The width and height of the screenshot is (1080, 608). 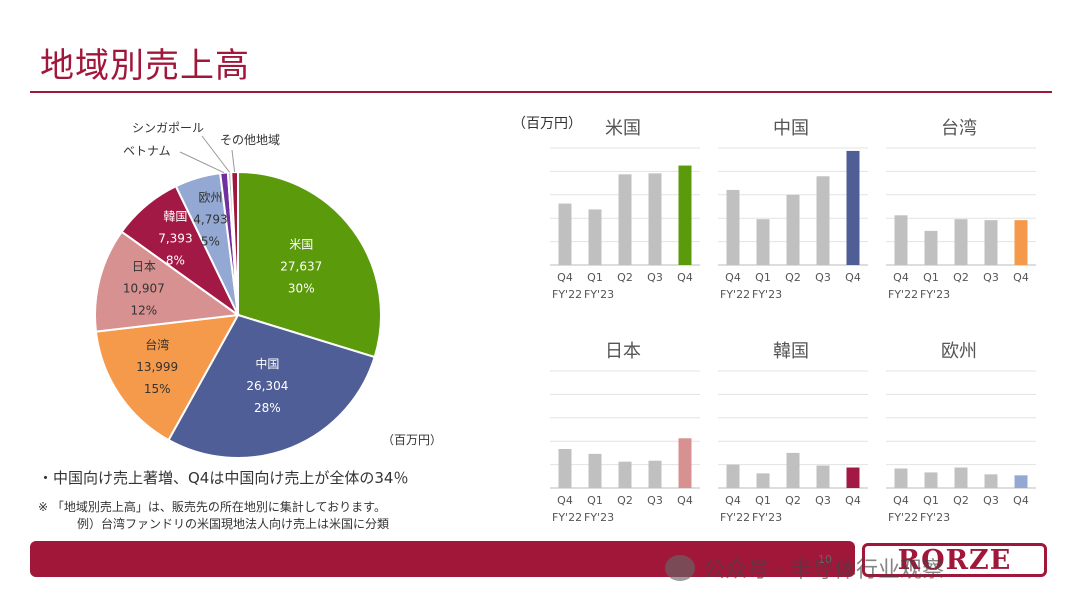 I want to click on pie-outer-label: その他地域, so click(x=250, y=140).